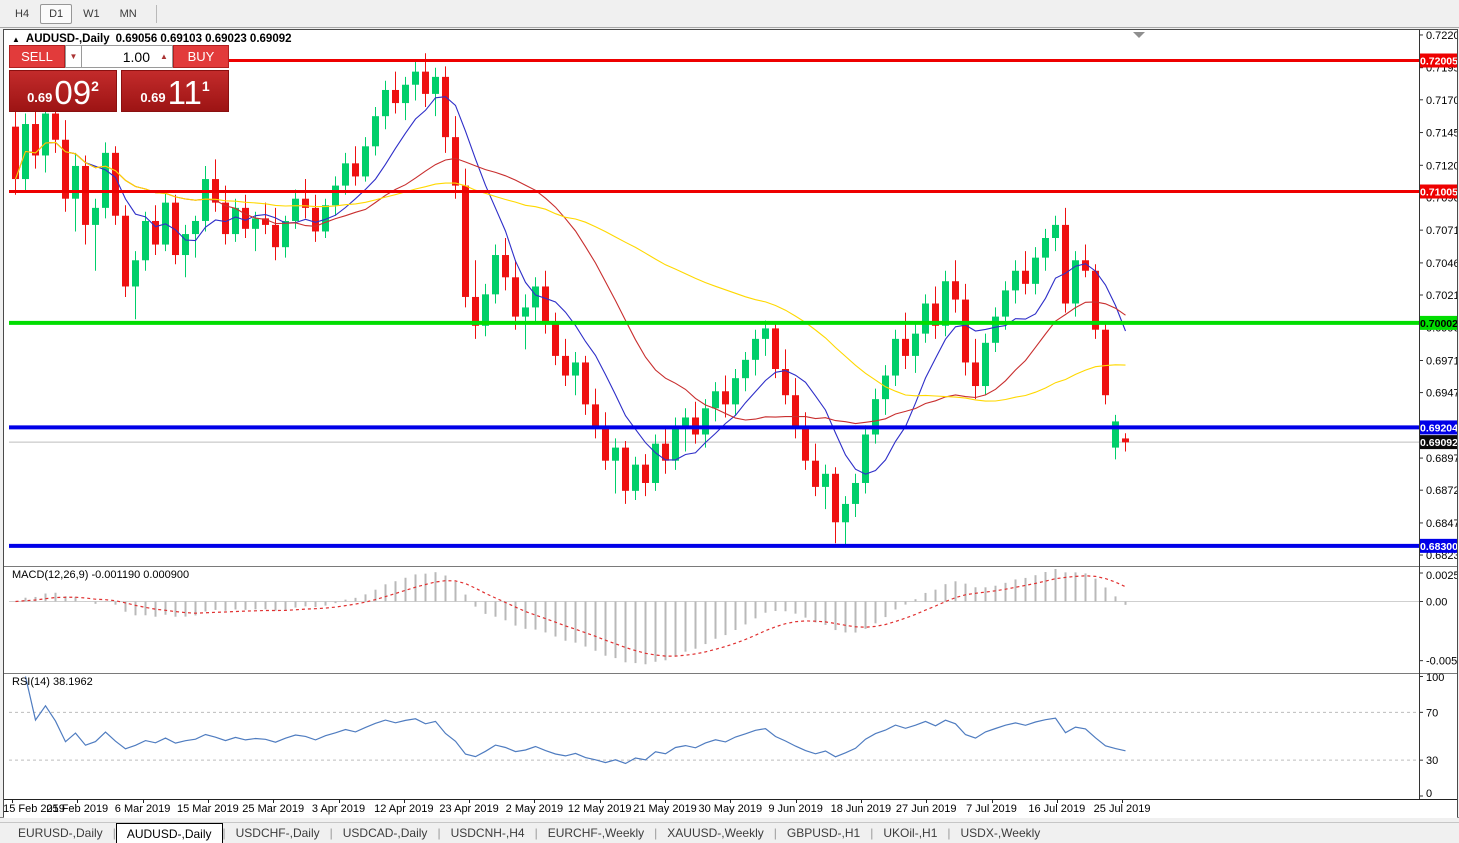 The image size is (1459, 843). Describe the element at coordinates (926, 809) in the screenshot. I see `date-label: 27 Jun 2019` at that location.